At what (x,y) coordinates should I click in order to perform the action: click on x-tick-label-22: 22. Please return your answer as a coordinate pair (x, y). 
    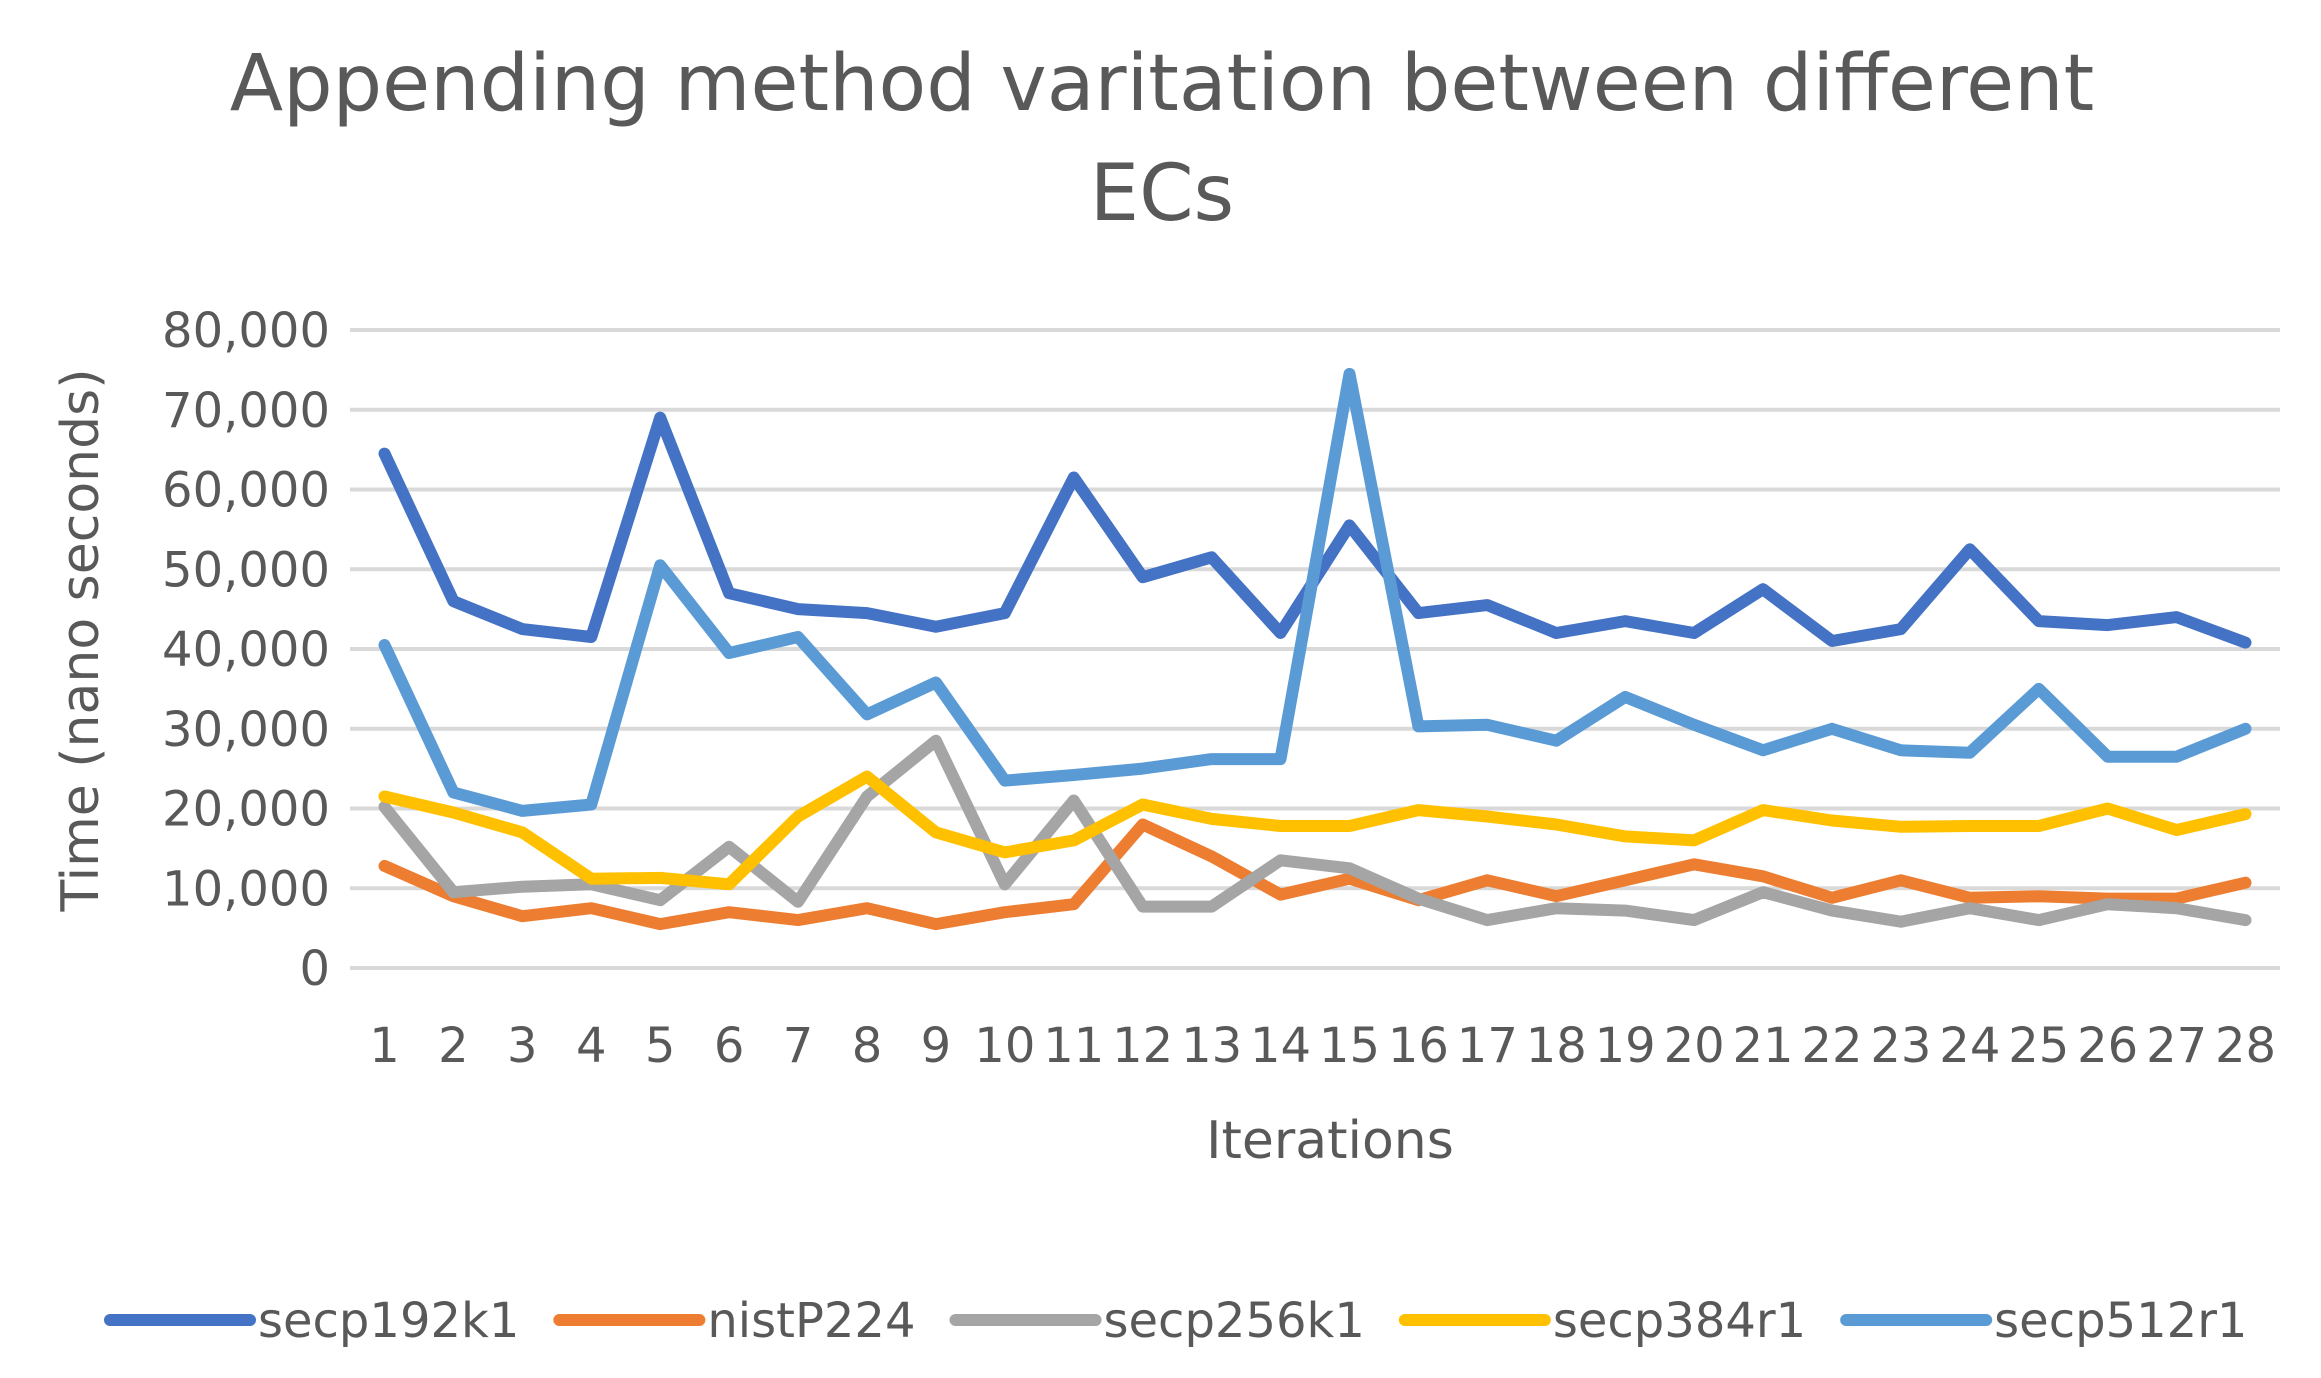
    Looking at the image, I should click on (1831, 1046).